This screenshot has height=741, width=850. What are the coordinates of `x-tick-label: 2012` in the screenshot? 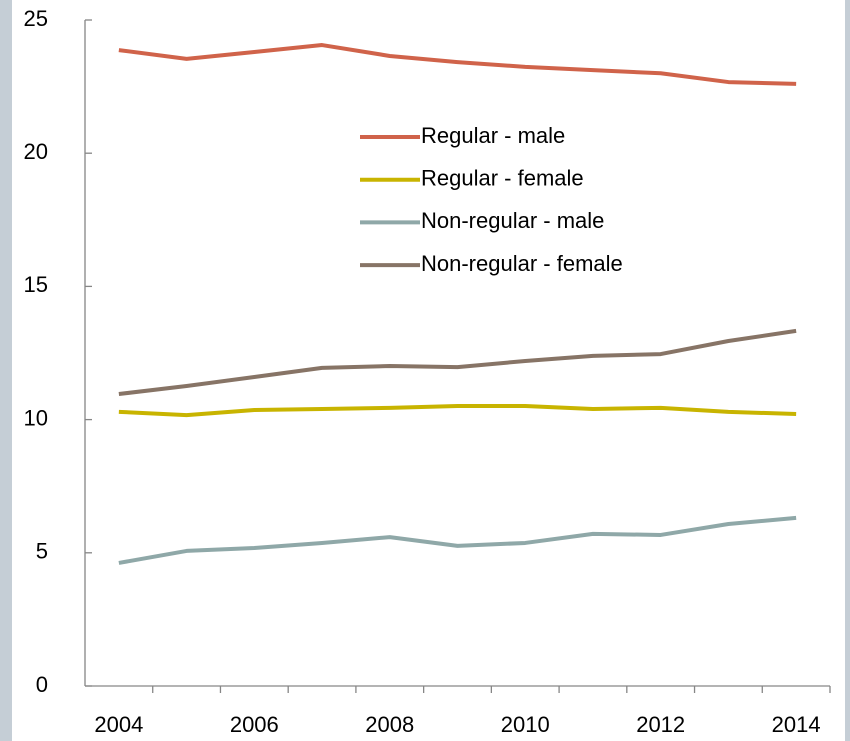 It's located at (660, 724).